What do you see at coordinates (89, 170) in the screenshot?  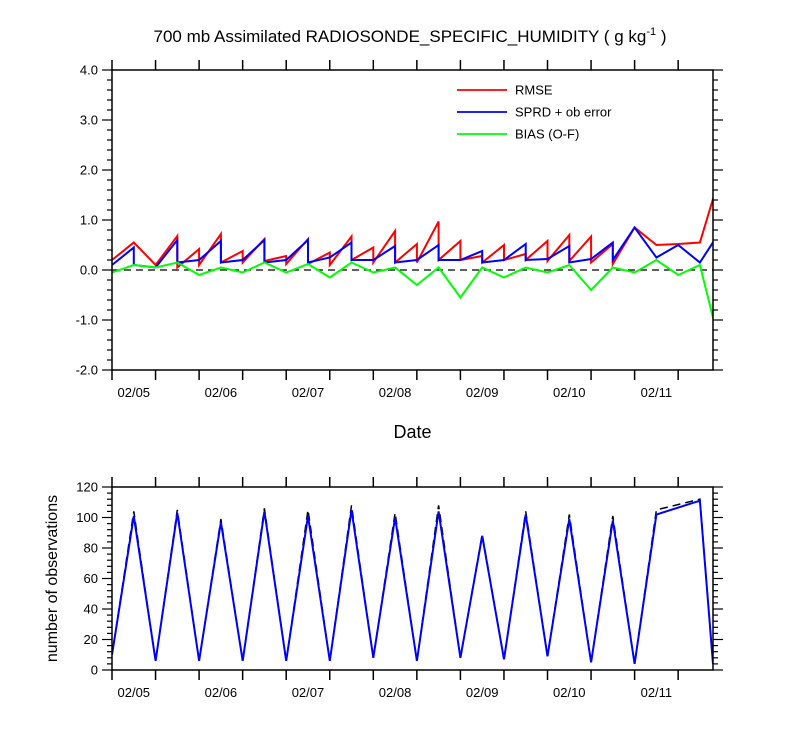 I see `y-tick-label: 2.0` at bounding box center [89, 170].